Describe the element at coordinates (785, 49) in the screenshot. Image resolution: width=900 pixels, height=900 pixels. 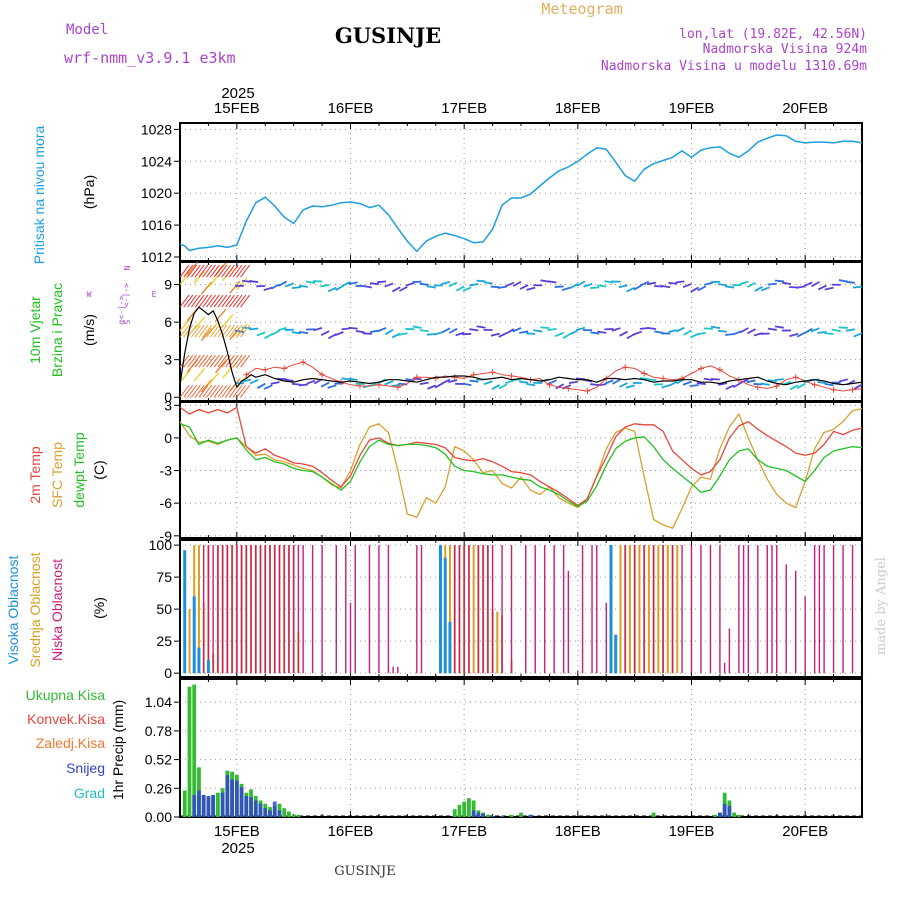
I see `elevation-text: Nadmorska Visina 924m` at that location.